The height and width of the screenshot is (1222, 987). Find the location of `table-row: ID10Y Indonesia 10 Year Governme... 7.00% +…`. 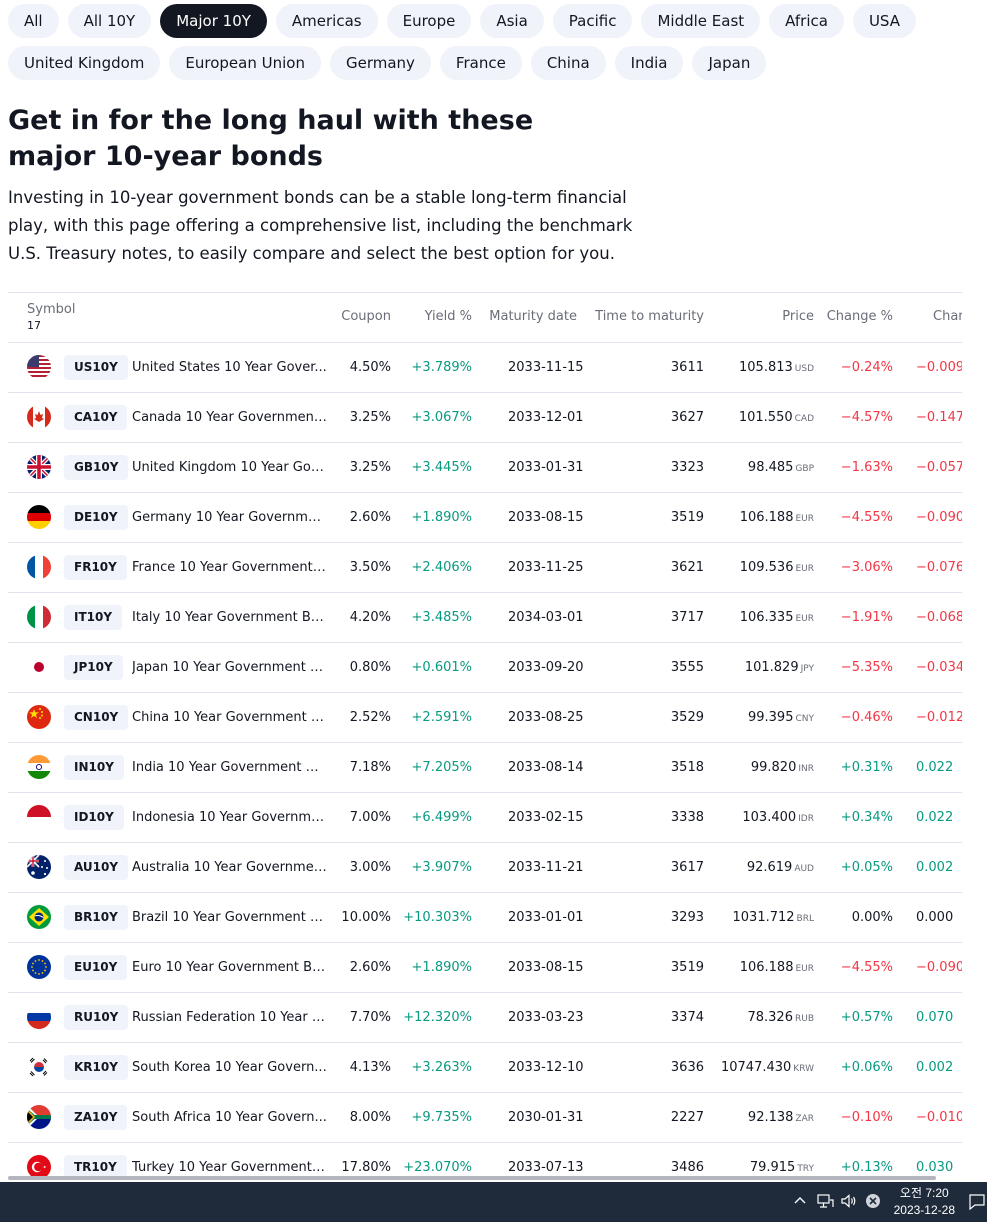

table-row: ID10Y Indonesia 10 Year Governme... 7.00% +… is located at coordinates (485, 818).